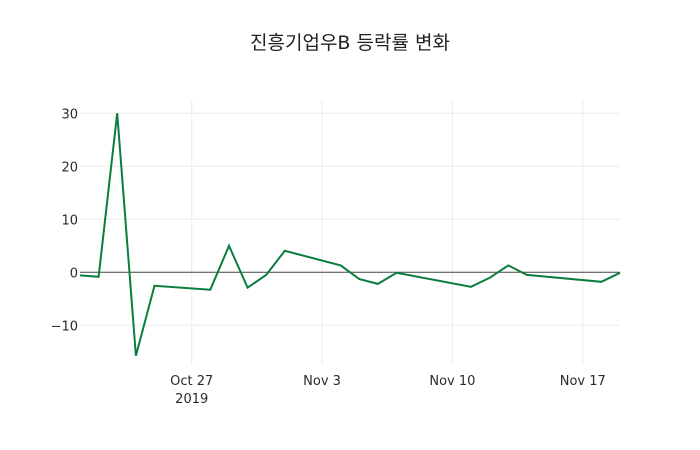  What do you see at coordinates (69, 220) in the screenshot?
I see `y-tick-label: 10` at bounding box center [69, 220].